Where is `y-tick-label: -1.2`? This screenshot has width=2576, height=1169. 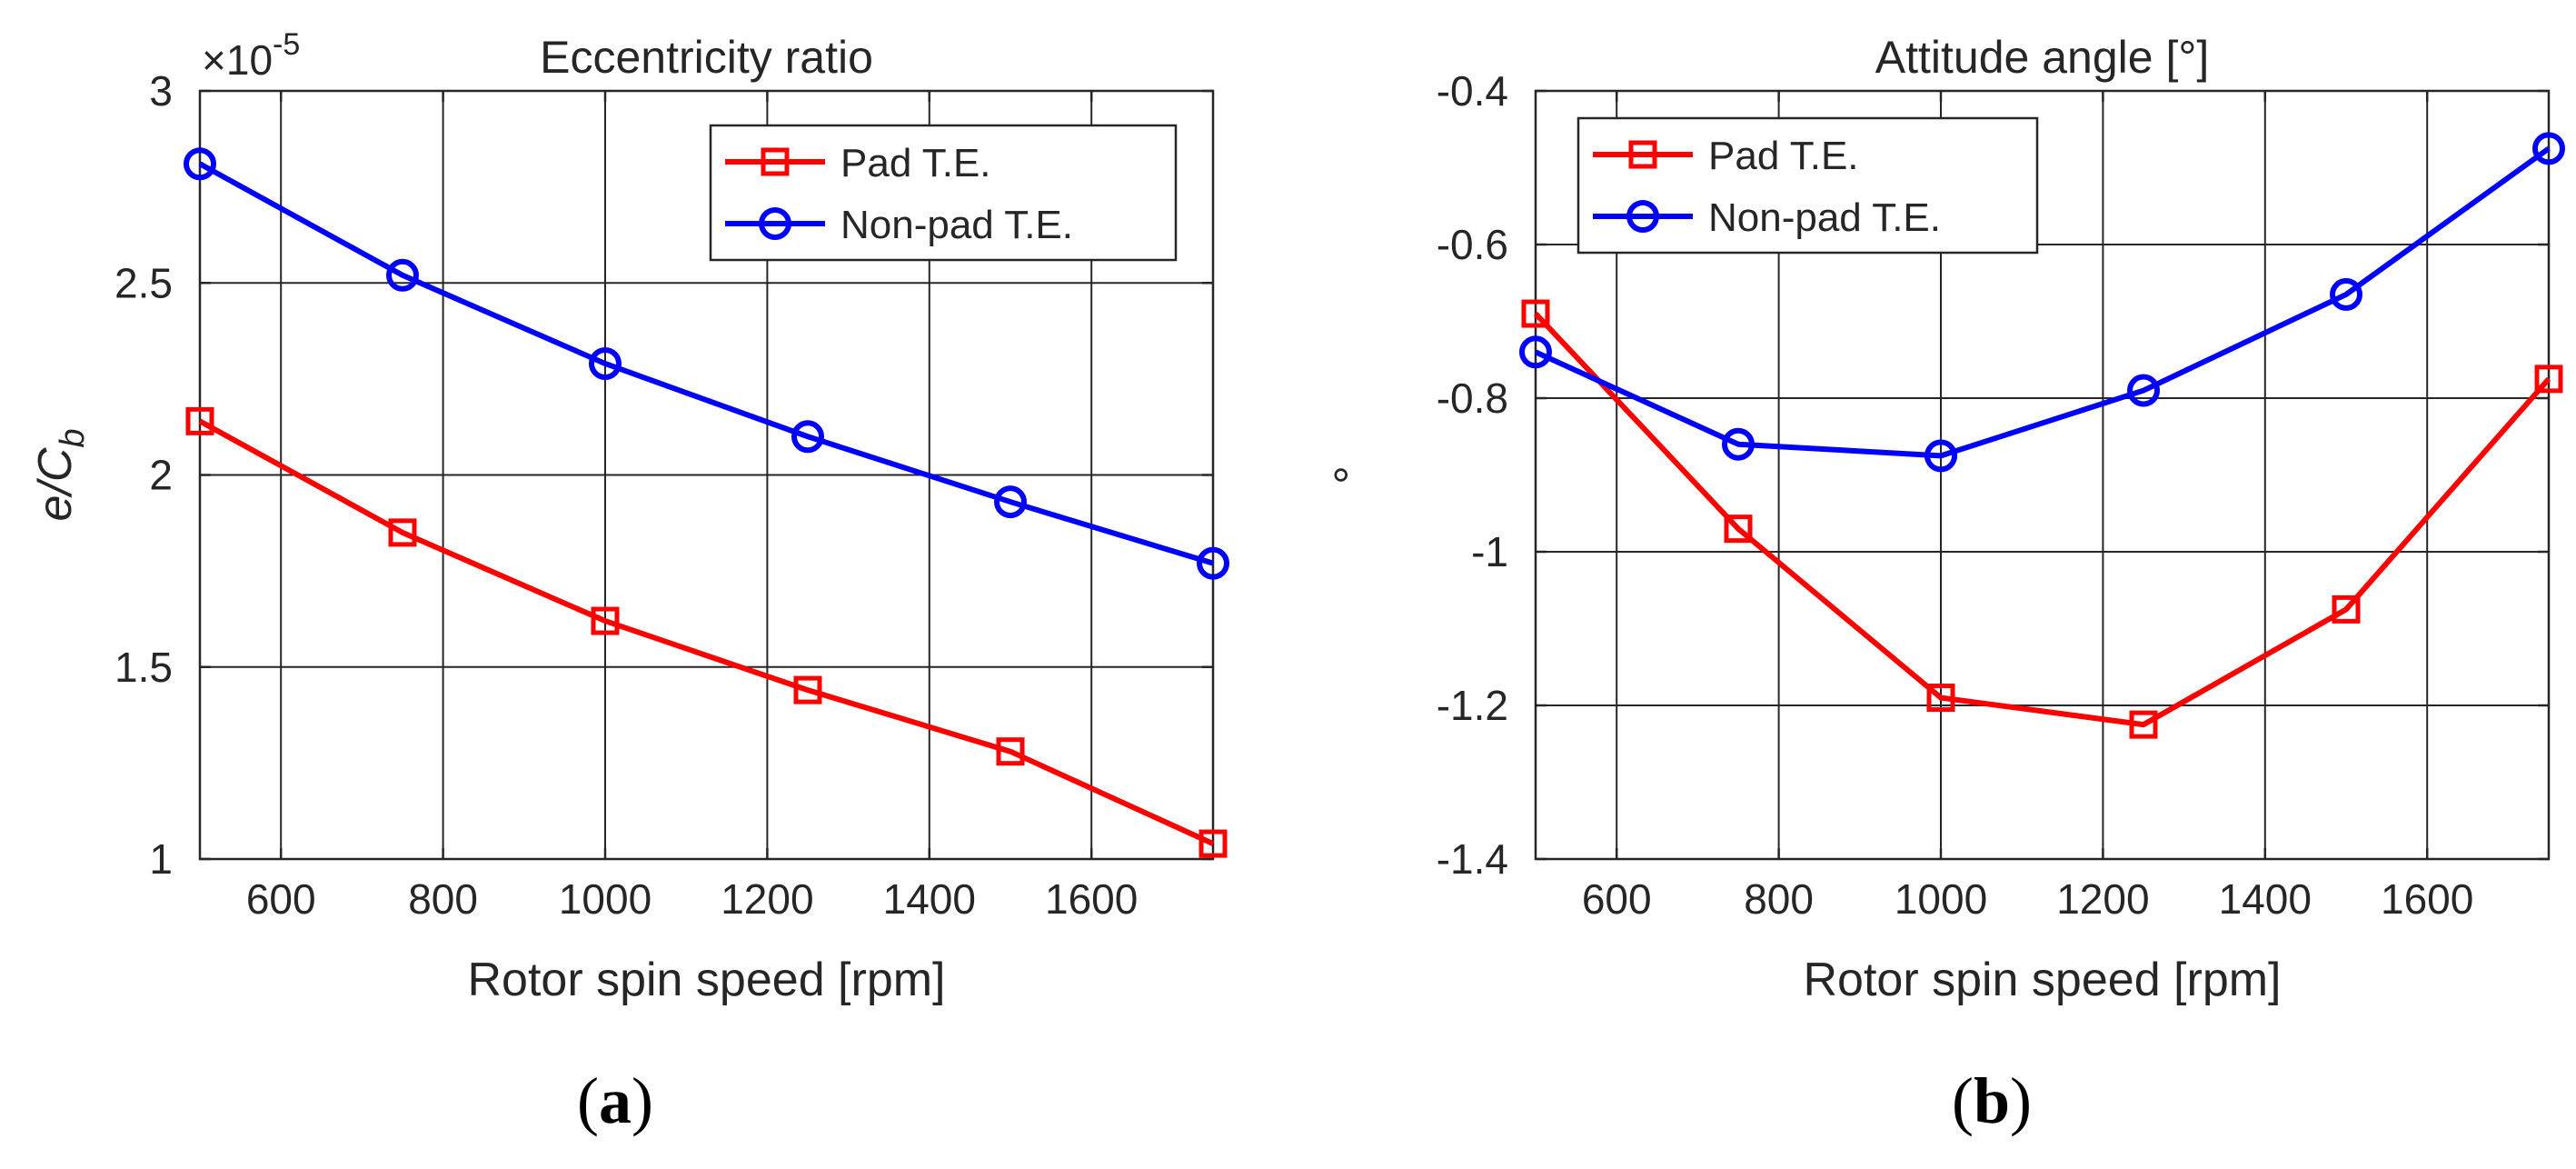 y-tick-label: -1.2 is located at coordinates (1472, 706).